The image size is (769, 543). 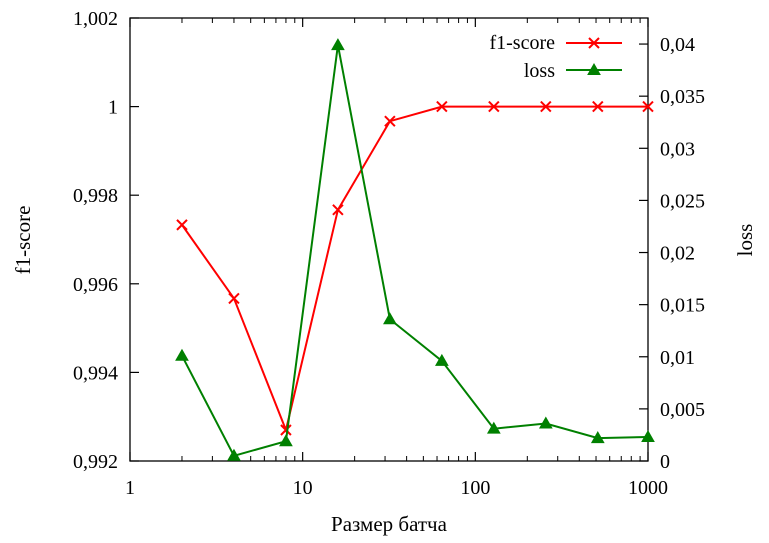 What do you see at coordinates (682, 410) in the screenshot?
I see `y2-tick-label: 0,005` at bounding box center [682, 410].